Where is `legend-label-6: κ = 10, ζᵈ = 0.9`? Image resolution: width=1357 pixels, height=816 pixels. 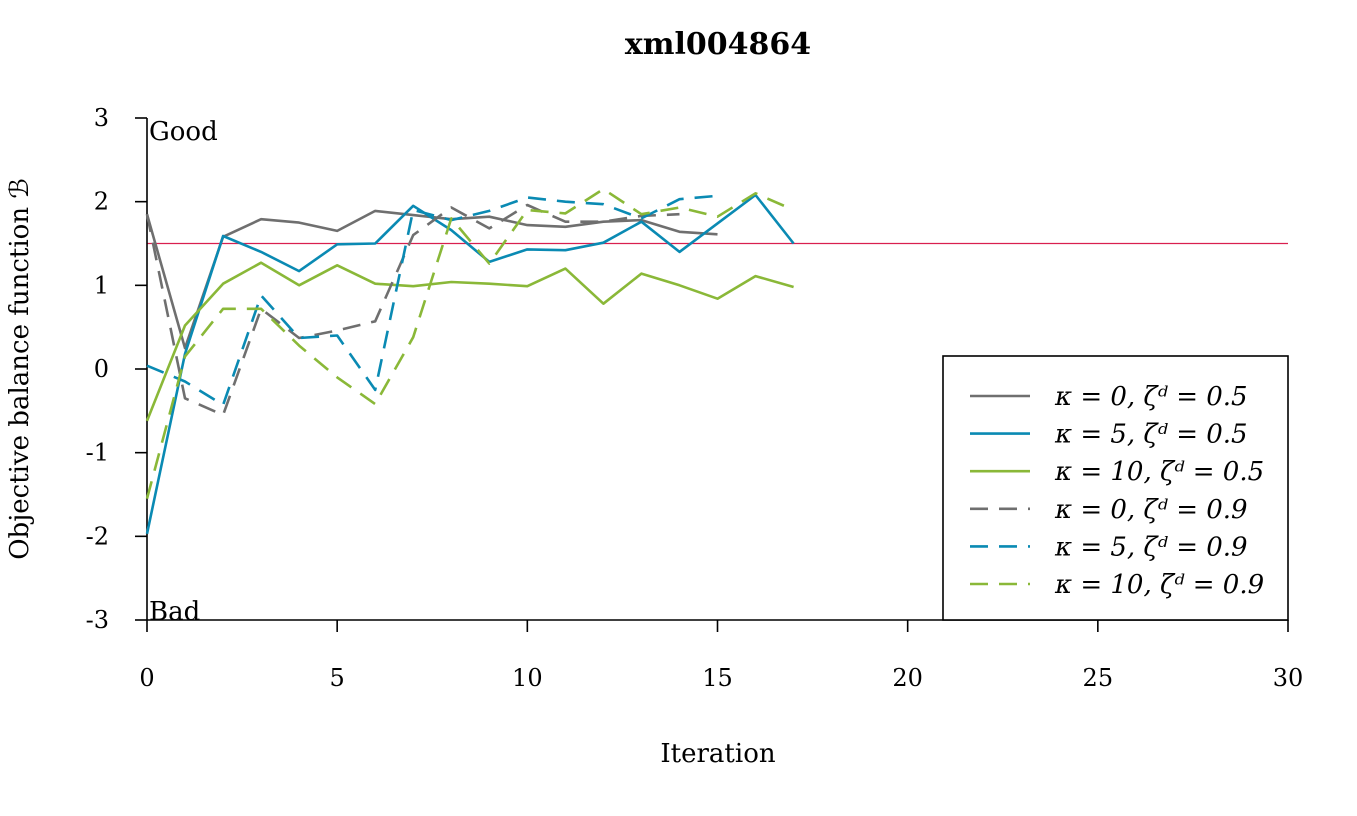
legend-label-6: κ = 10, ζᵈ = 0.9 is located at coordinates (1159, 585).